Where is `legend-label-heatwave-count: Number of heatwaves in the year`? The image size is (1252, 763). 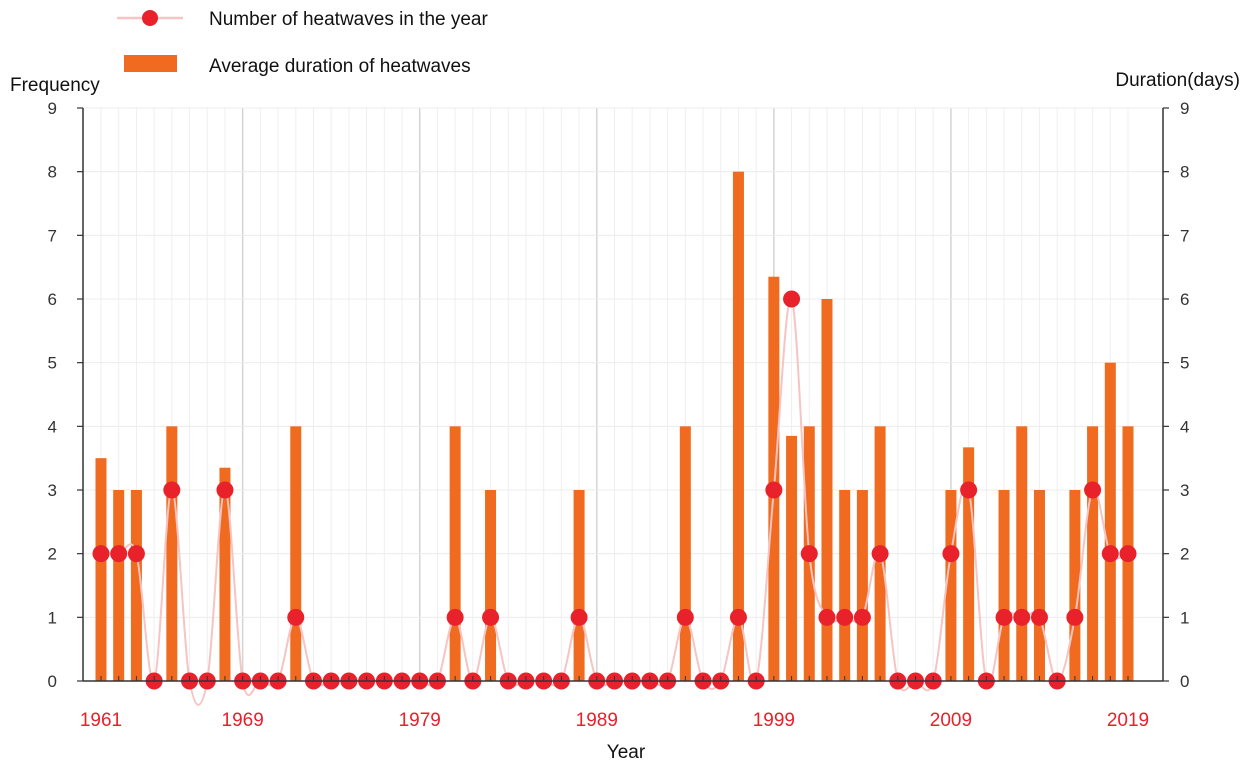
legend-label-heatwave-count: Number of heatwaves in the year is located at coordinates (348, 19).